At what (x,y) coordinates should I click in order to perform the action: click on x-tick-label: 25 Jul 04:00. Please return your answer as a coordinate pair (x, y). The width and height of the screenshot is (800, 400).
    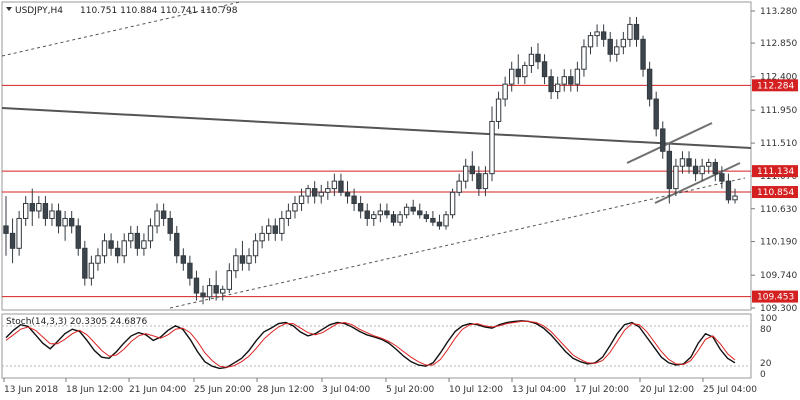
    Looking at the image, I should click on (730, 390).